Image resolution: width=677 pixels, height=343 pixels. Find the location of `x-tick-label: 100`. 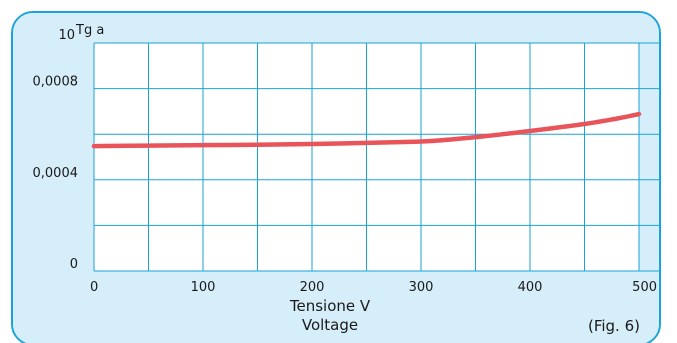

x-tick-label: 100 is located at coordinates (203, 287).